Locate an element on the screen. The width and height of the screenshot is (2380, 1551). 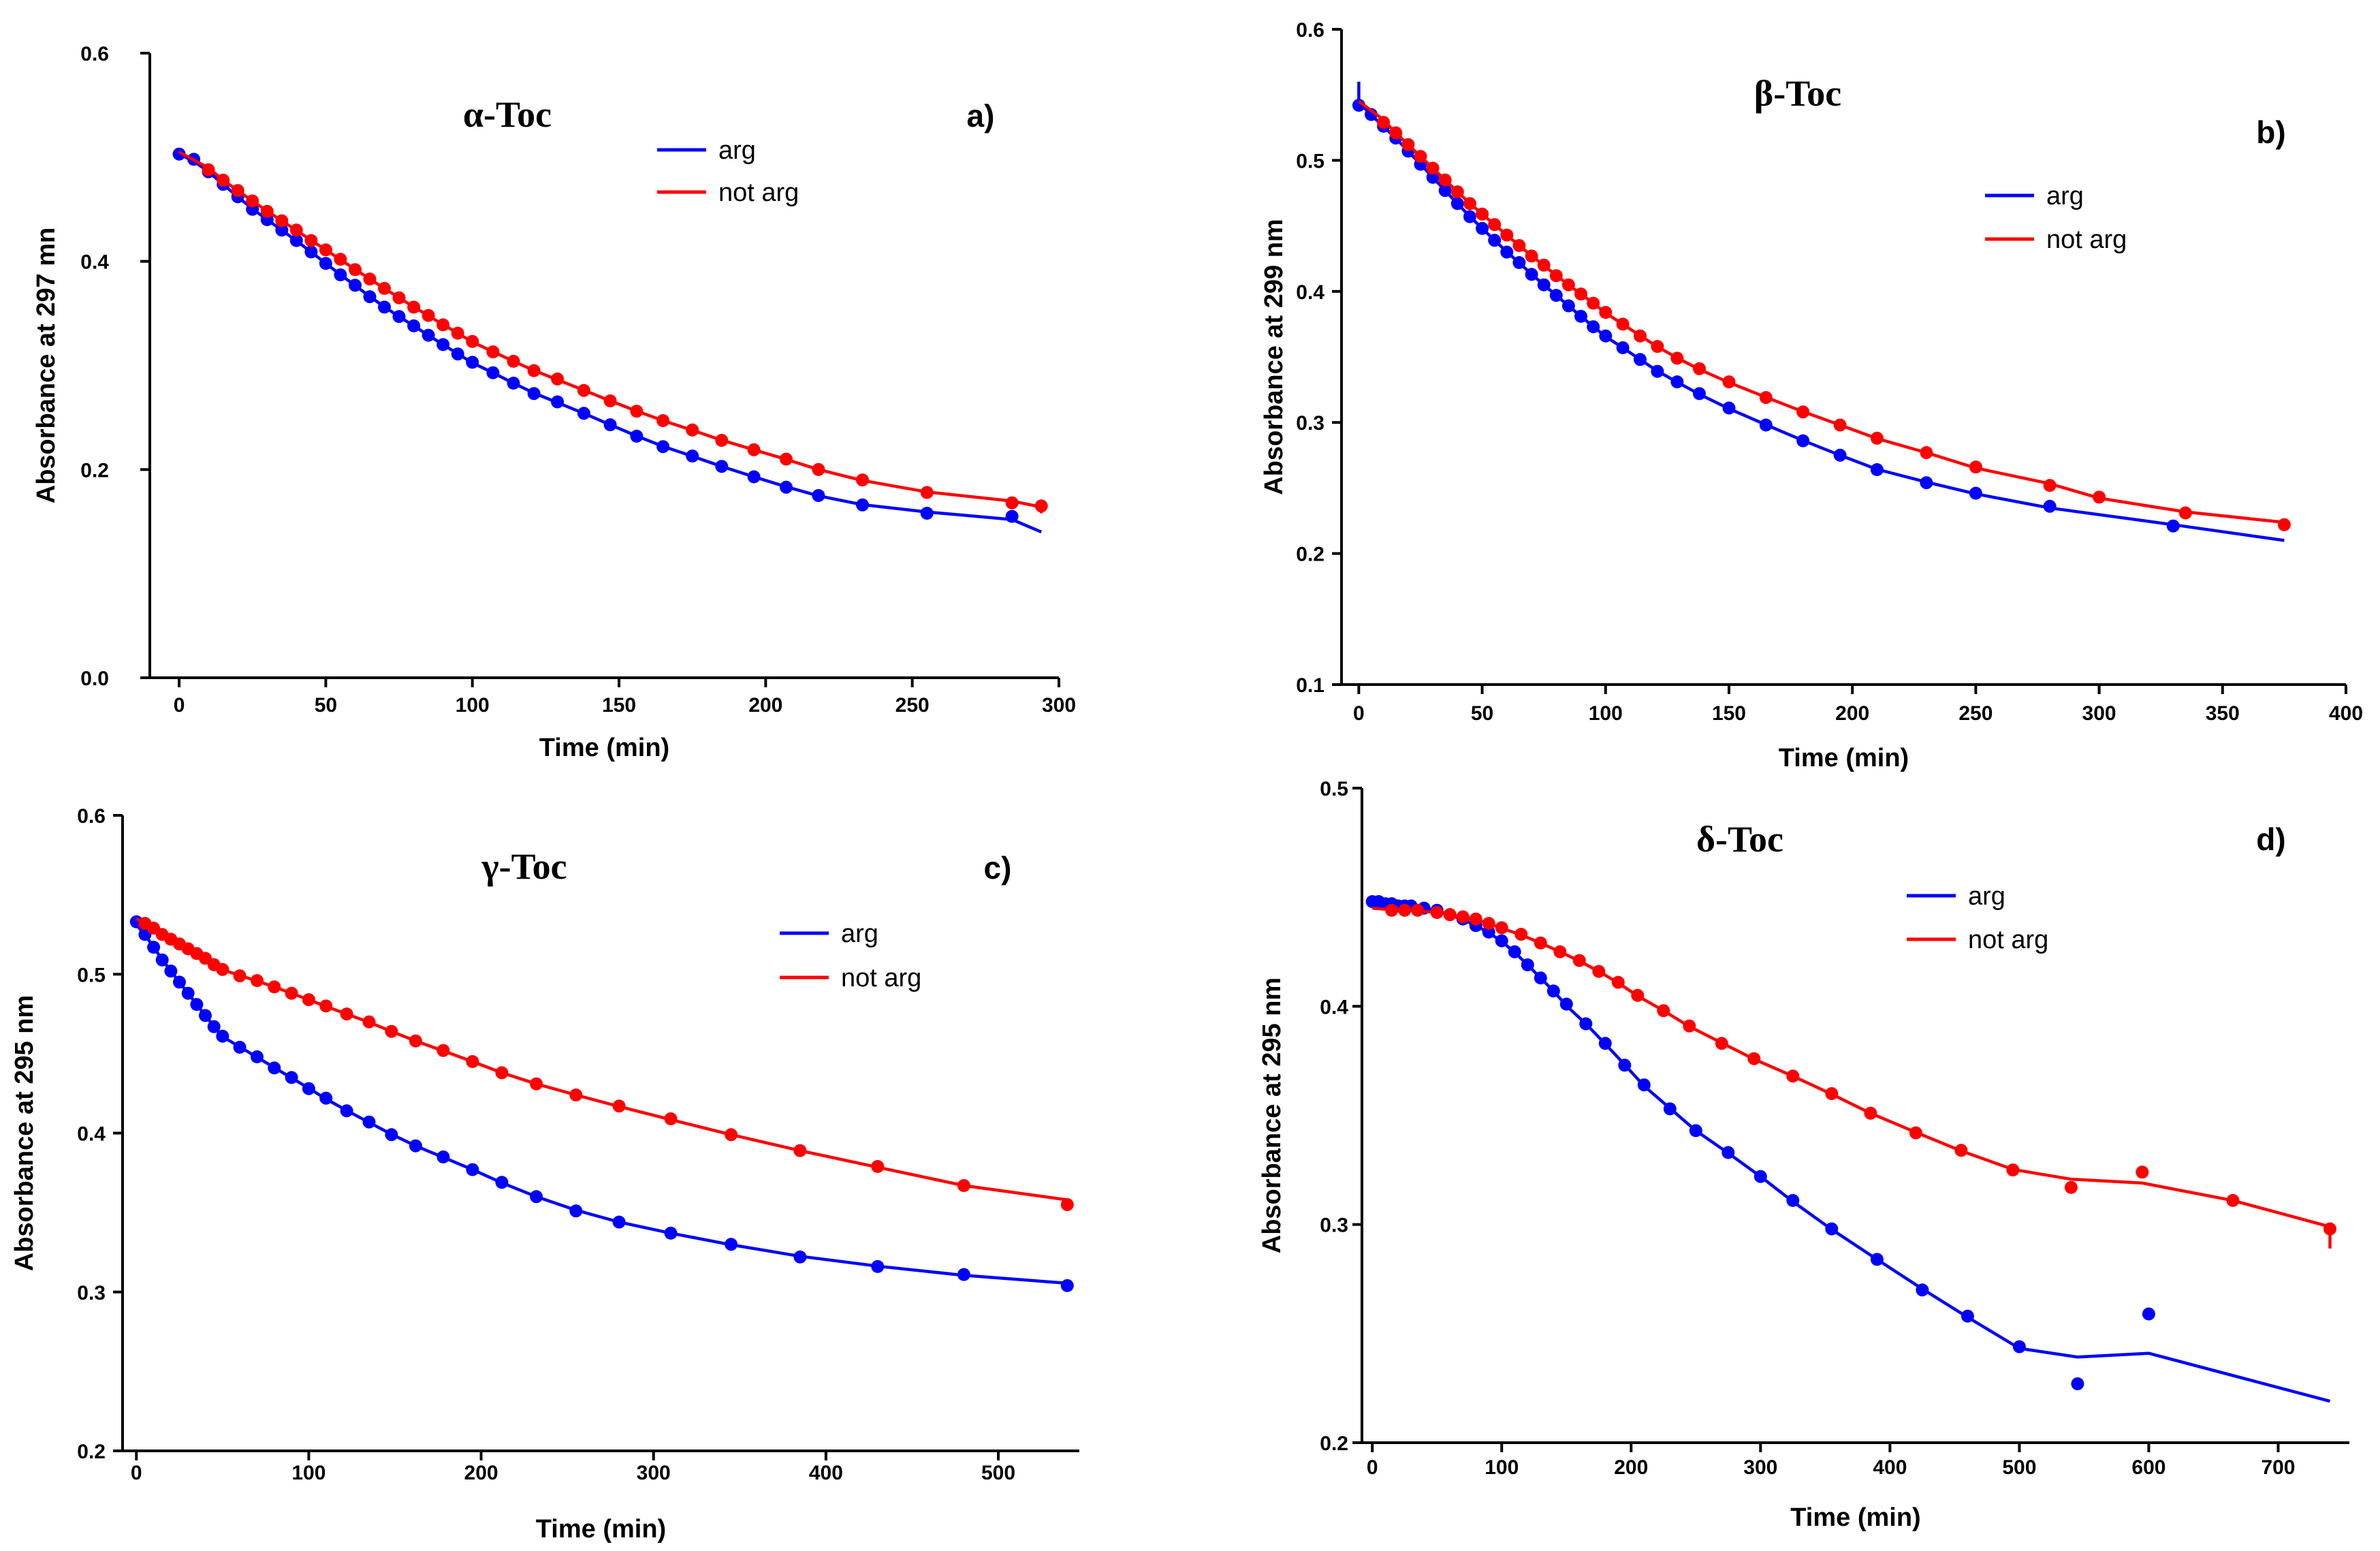
y-tick-label: 0.5 is located at coordinates (1310, 161).